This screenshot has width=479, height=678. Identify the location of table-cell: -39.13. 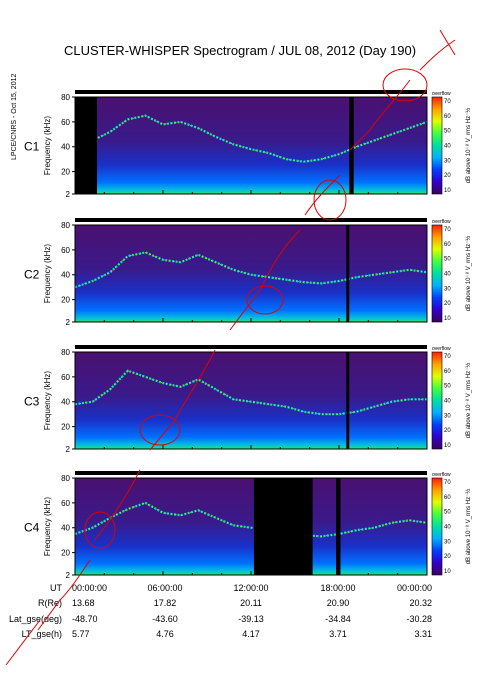
(251, 619).